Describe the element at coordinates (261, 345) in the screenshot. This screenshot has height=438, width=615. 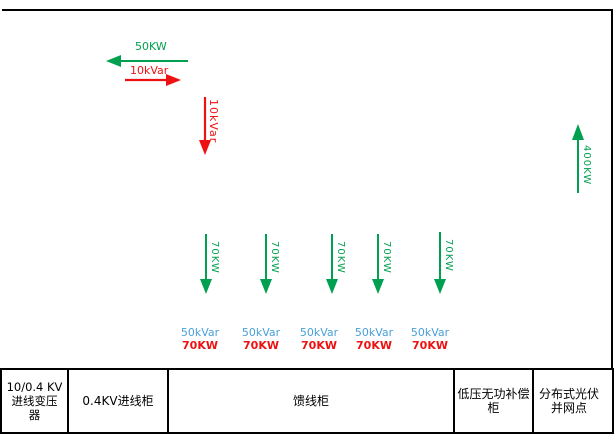
I see `feeder-kw-label-2: 70KW` at that location.